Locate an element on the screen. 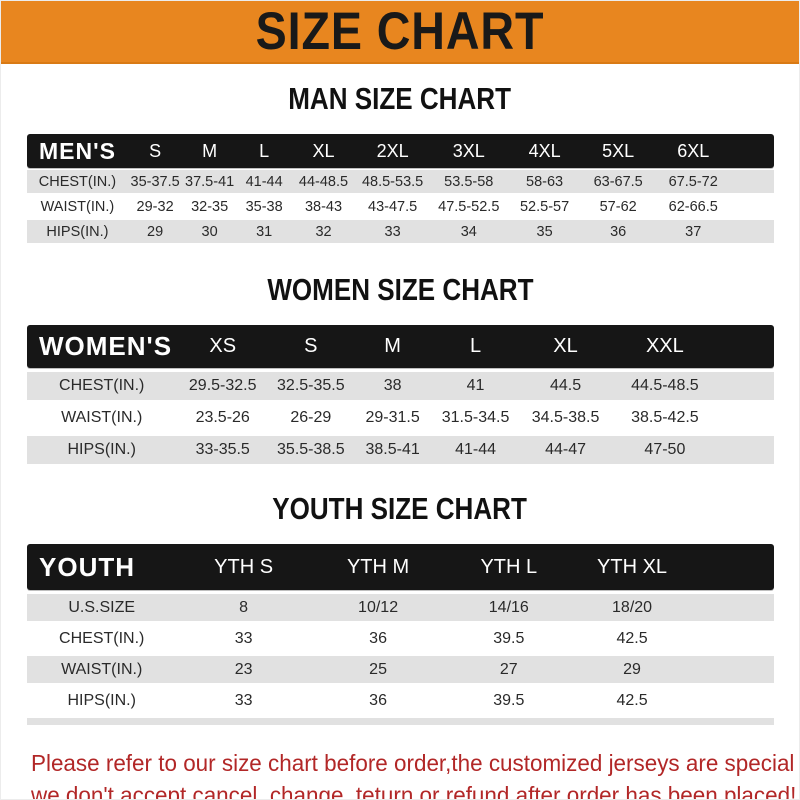 The image size is (800, 800). column-header: XS is located at coordinates (223, 346).